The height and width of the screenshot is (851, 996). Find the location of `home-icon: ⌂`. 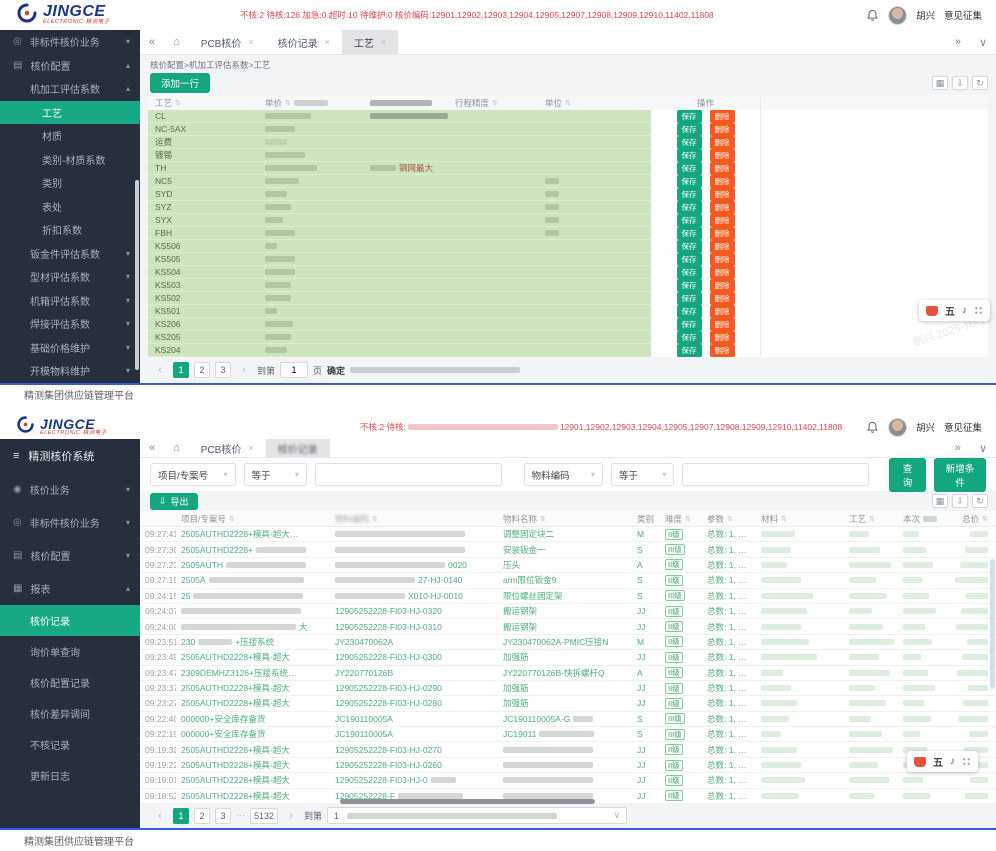

home-icon: ⌂ is located at coordinates (176, 448).